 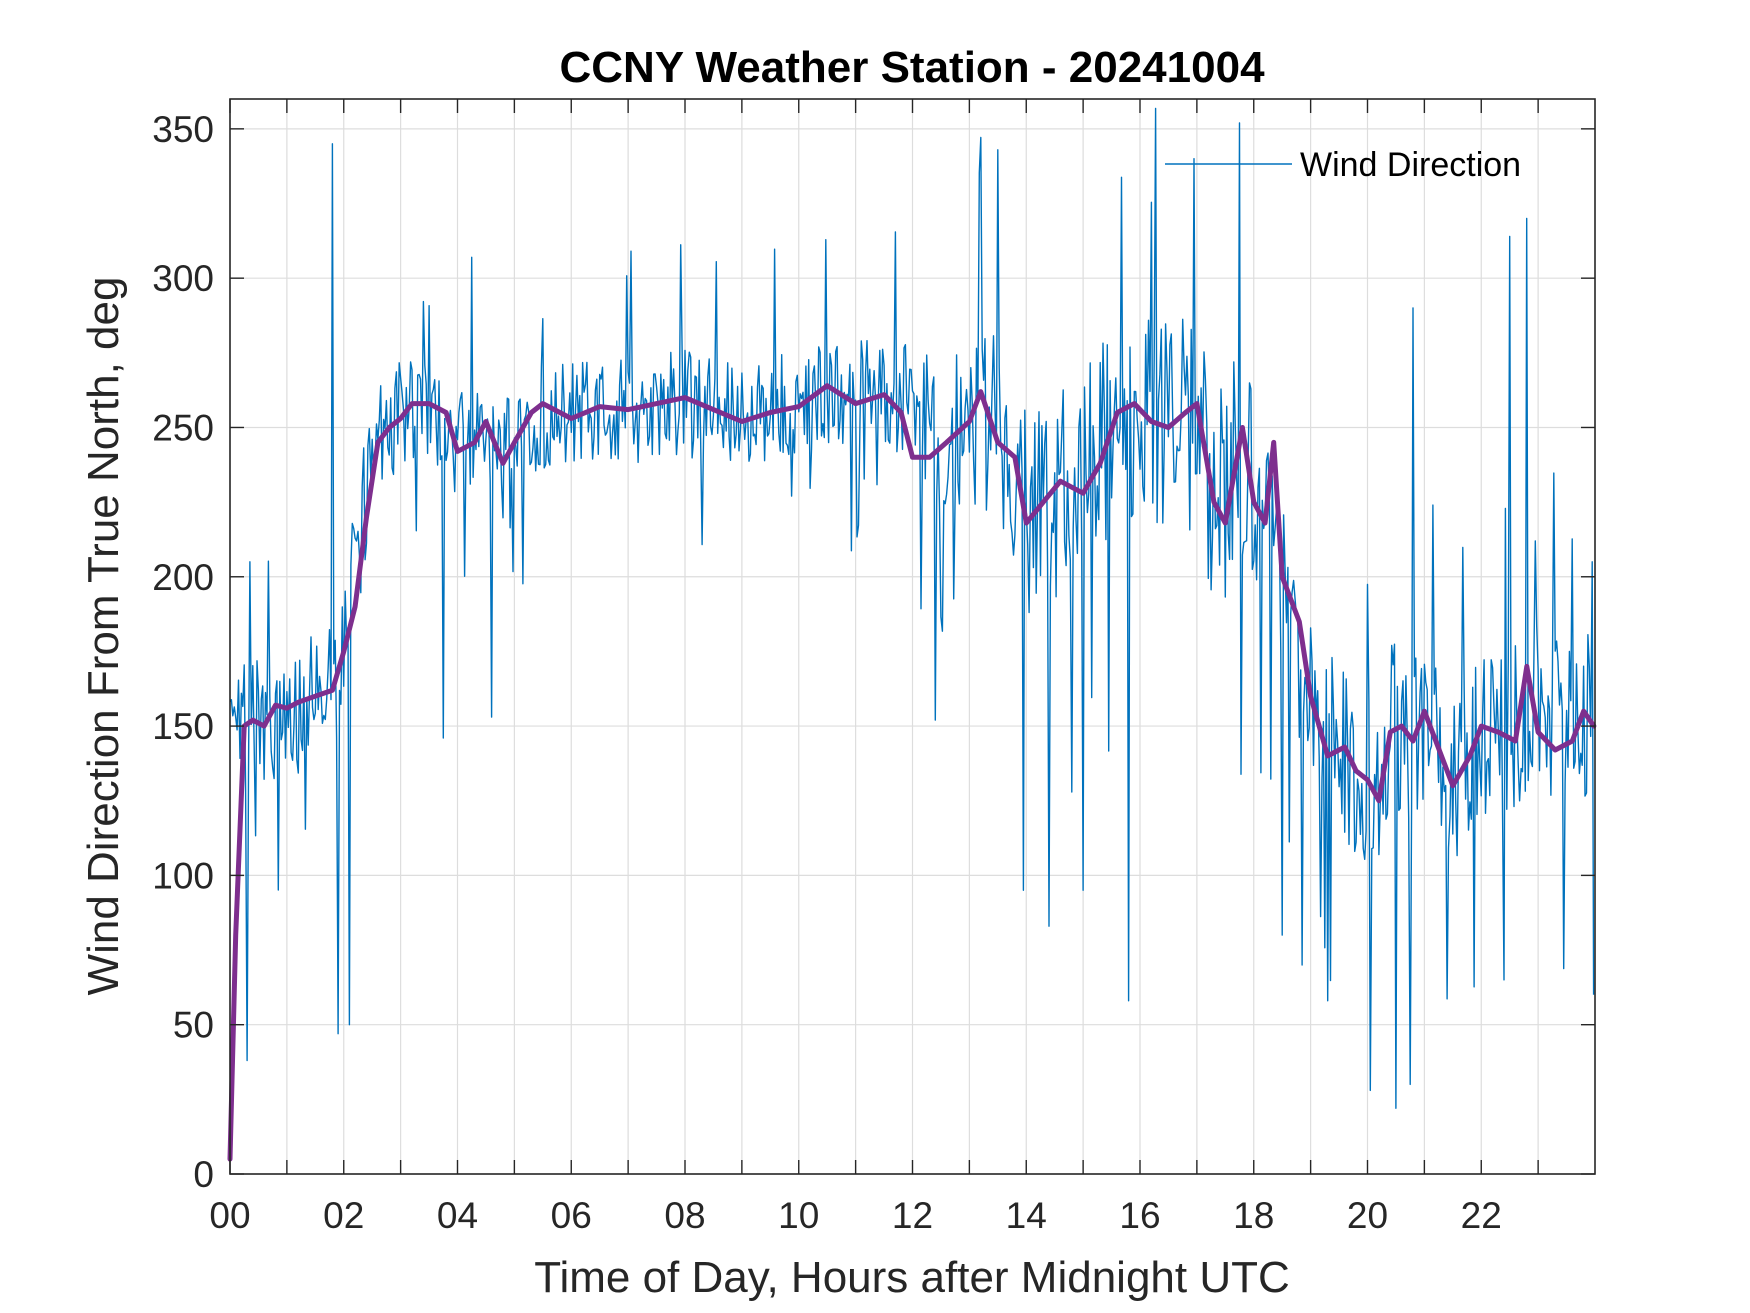 What do you see at coordinates (912, 1215) in the screenshot?
I see `x-tick-label: 12` at bounding box center [912, 1215].